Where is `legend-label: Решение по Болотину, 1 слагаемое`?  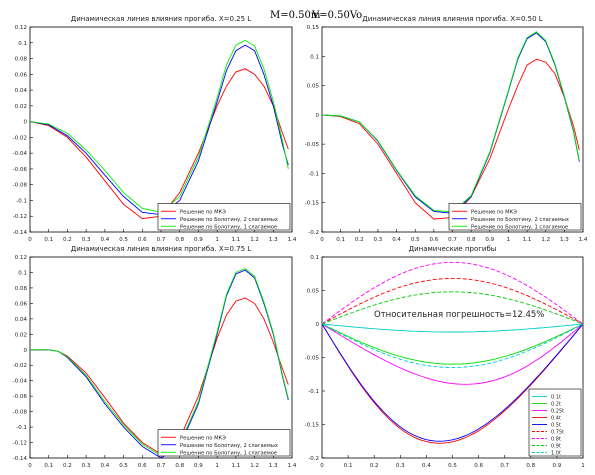
legend-label: Решение по Болотину, 1 слагаемое is located at coordinates (228, 453).